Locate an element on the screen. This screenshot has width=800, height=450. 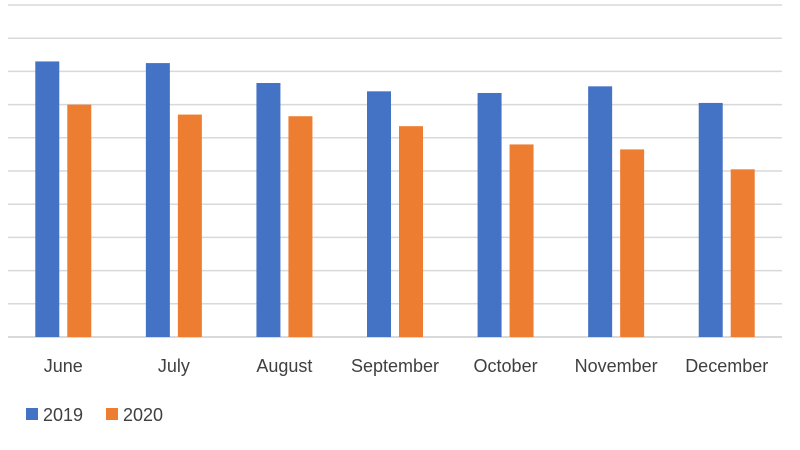
bar-2020-august is located at coordinates (300, 226).